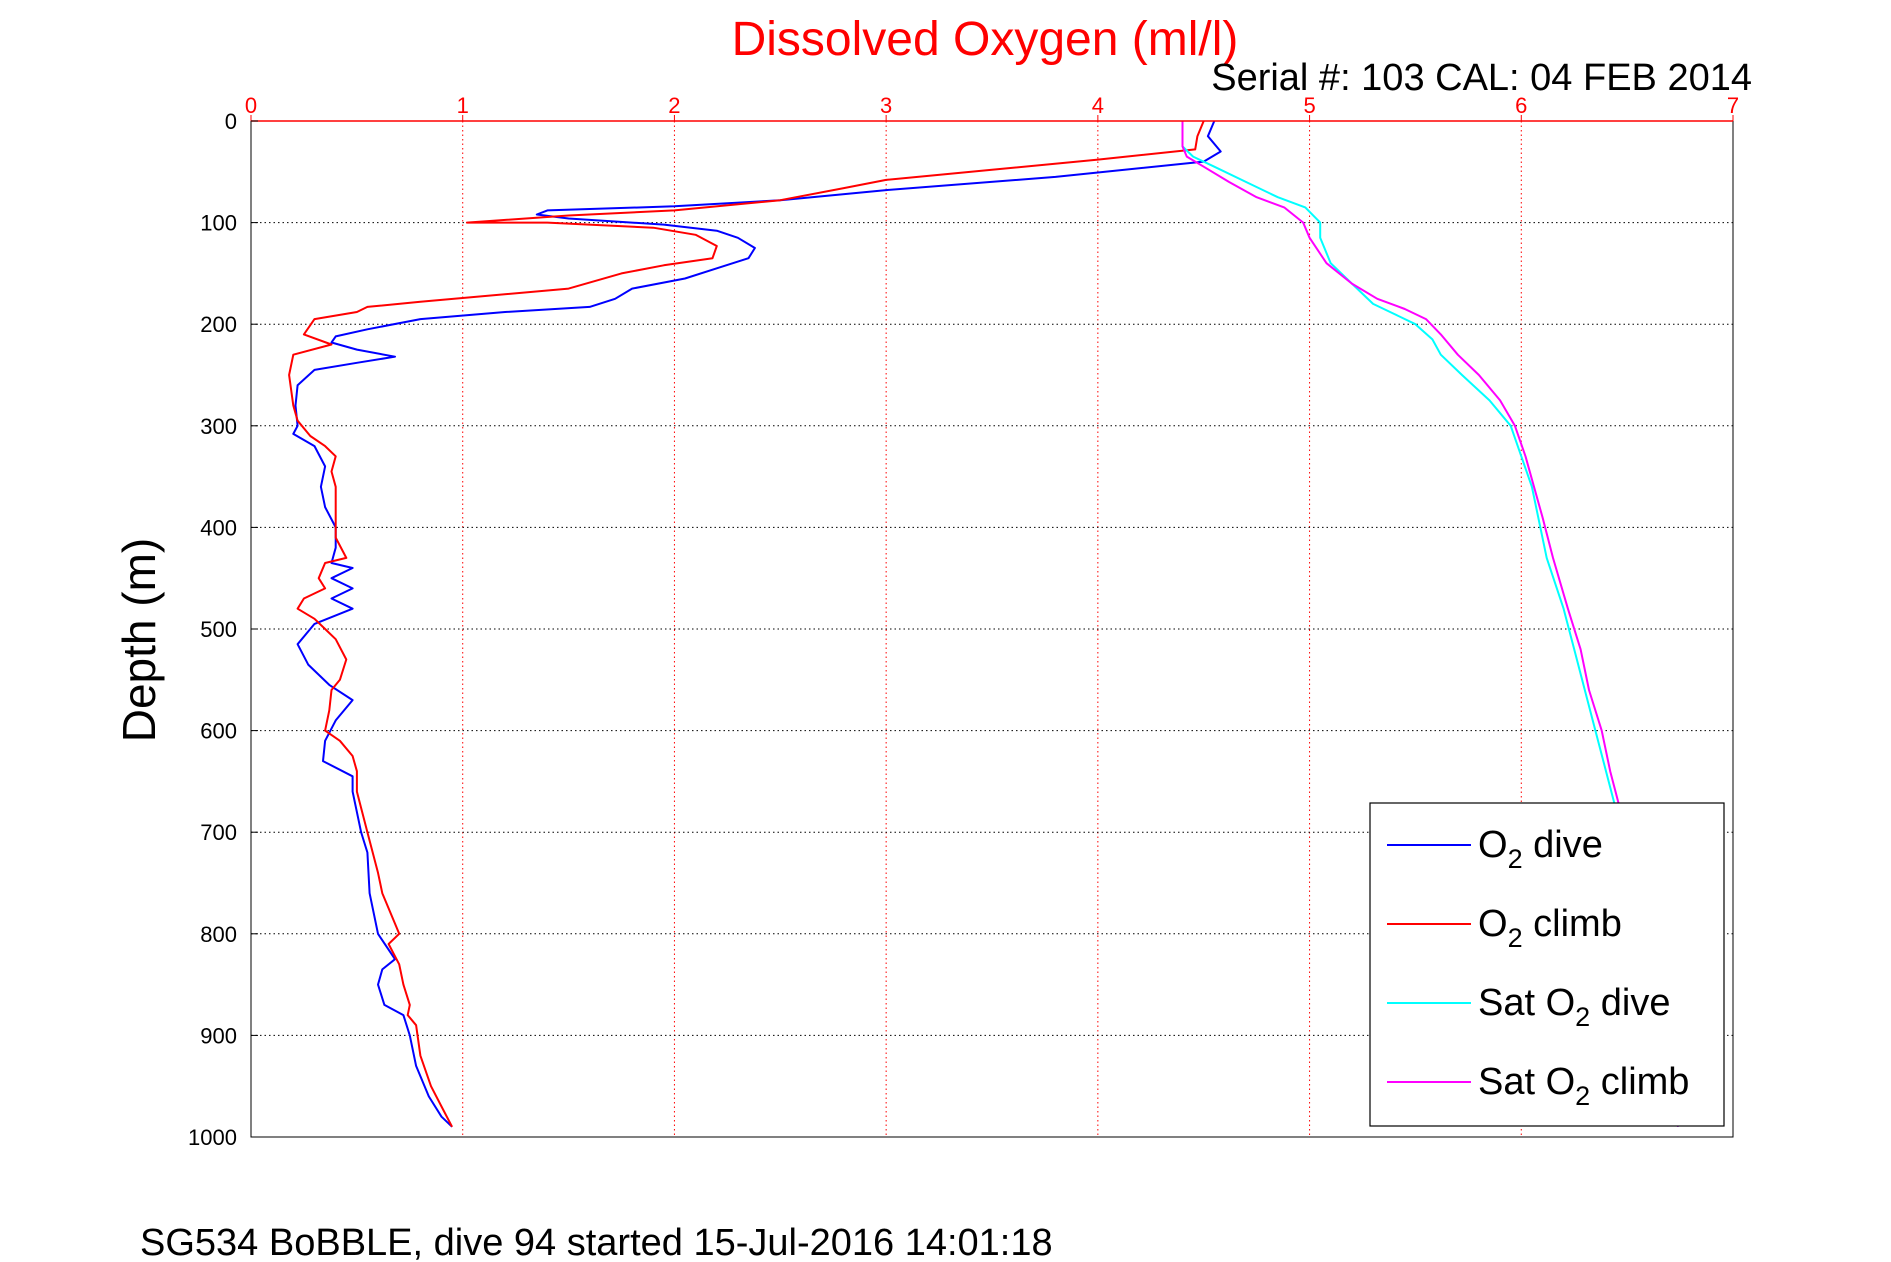 The image size is (1891, 1262). Describe the element at coordinates (218, 324) in the screenshot. I see `y-tick-label: 200` at that location.